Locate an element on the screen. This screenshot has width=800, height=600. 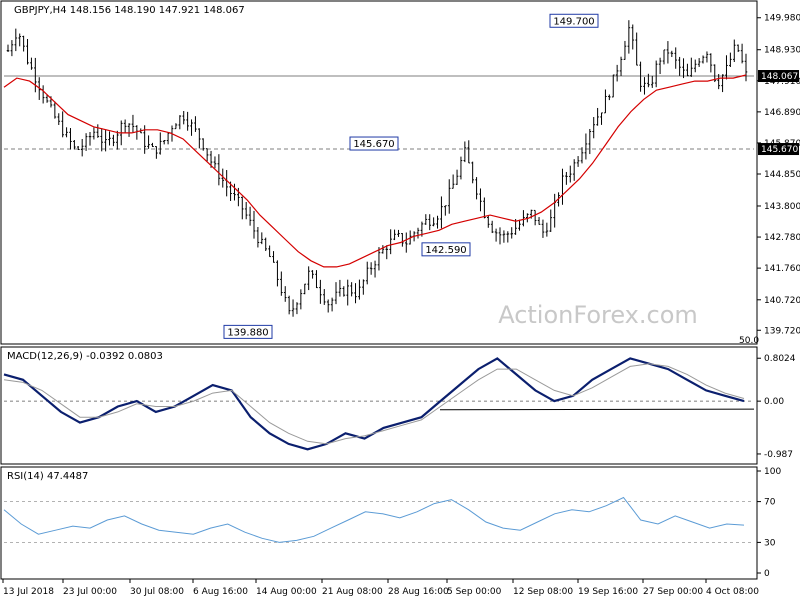
time-tick-label: 12 Sep 08:00 is located at coordinates (543, 592).